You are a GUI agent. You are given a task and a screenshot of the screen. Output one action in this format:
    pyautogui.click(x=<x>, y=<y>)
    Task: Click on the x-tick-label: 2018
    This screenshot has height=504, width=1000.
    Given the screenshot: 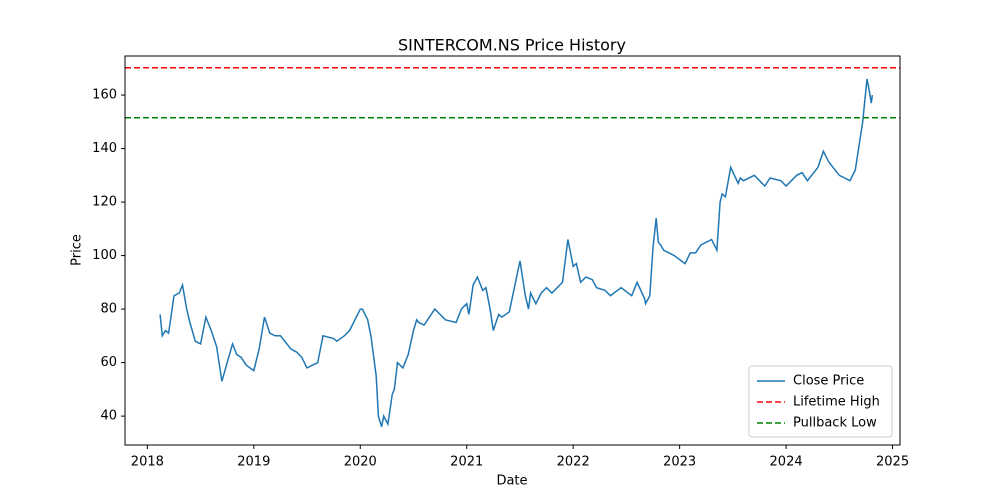 What is the action you would take?
    pyautogui.click(x=147, y=462)
    